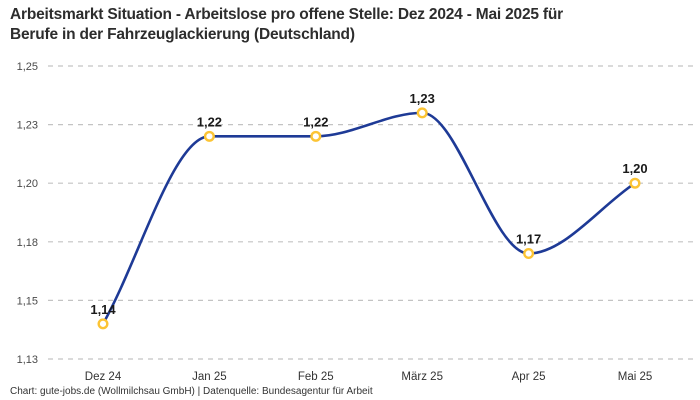  Describe the element at coordinates (27, 301) in the screenshot. I see `y-axis-tick-label: 1,15` at that location.